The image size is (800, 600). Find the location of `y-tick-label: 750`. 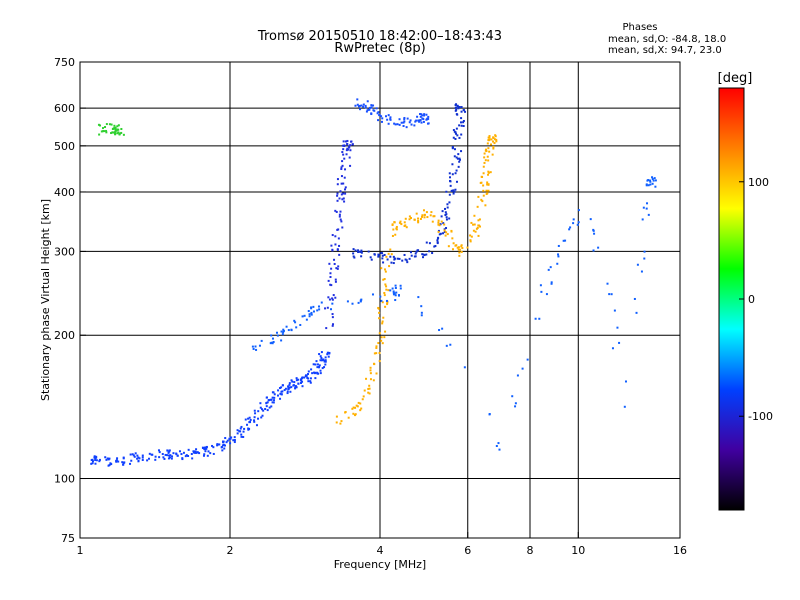

y-tick-label: 750 is located at coordinates (64, 62).